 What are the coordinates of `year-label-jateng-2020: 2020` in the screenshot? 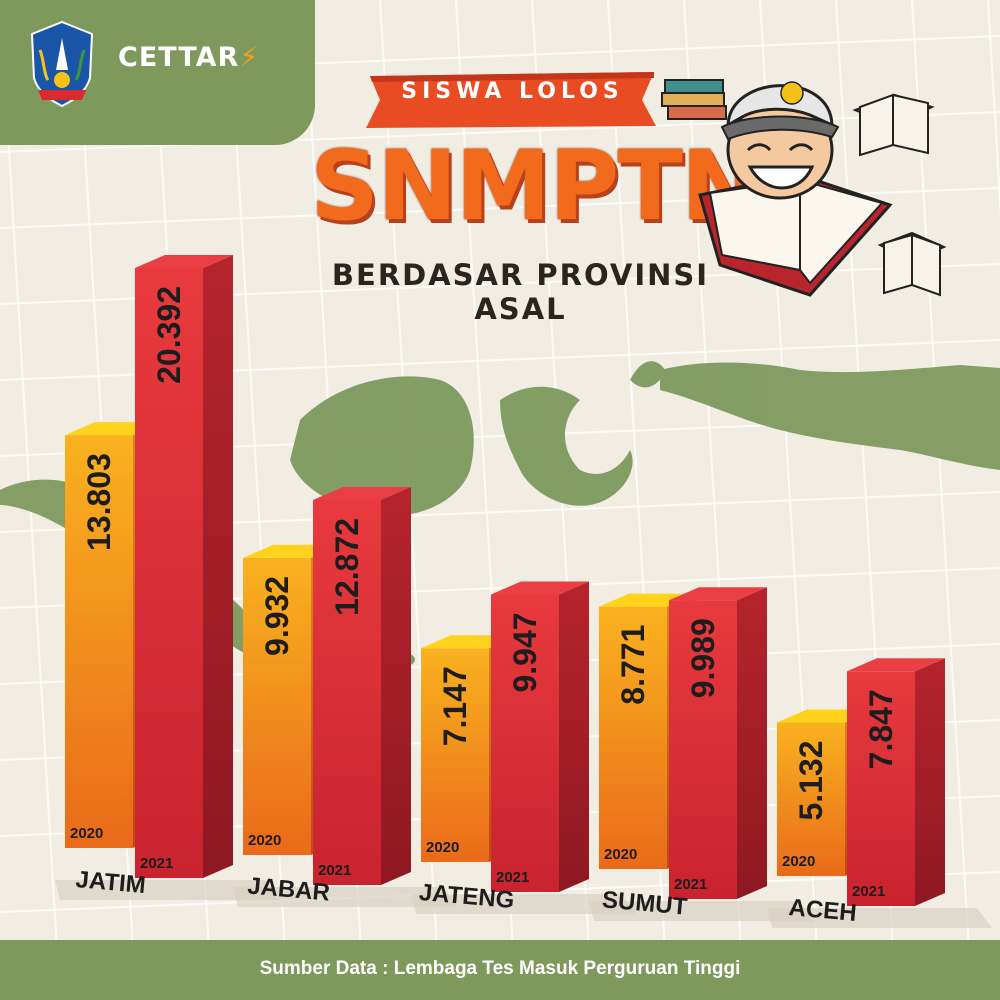 It's located at (442, 847).